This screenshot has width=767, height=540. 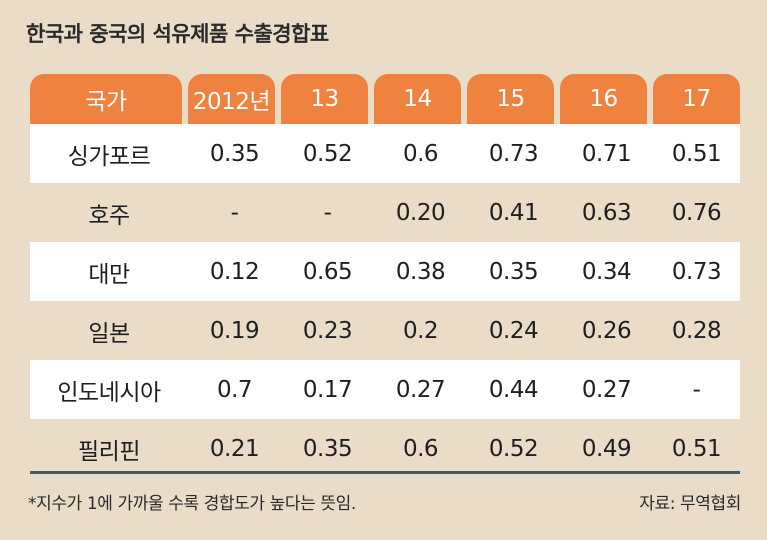 I want to click on table-bottom-rule, so click(x=385, y=472).